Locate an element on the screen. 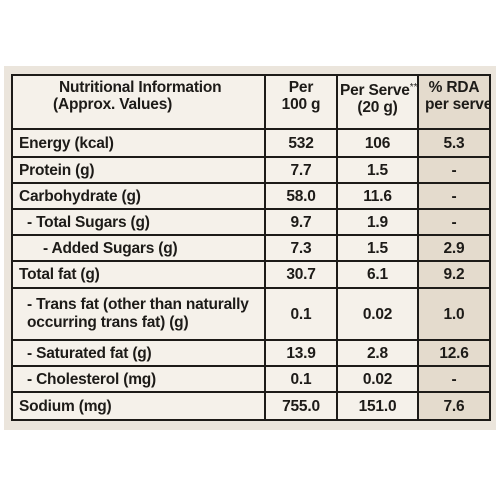 This screenshot has width=500, height=500. per100-value: 7.3 is located at coordinates (301, 248).